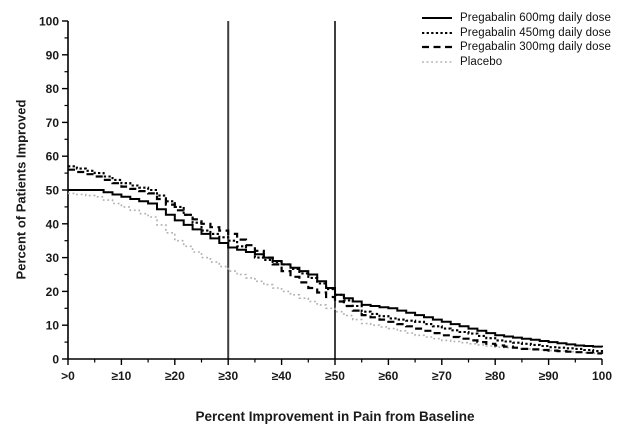 The width and height of the screenshot is (631, 435). I want to click on legend-label: Pregabalin 600mg daily dose, so click(536, 18).